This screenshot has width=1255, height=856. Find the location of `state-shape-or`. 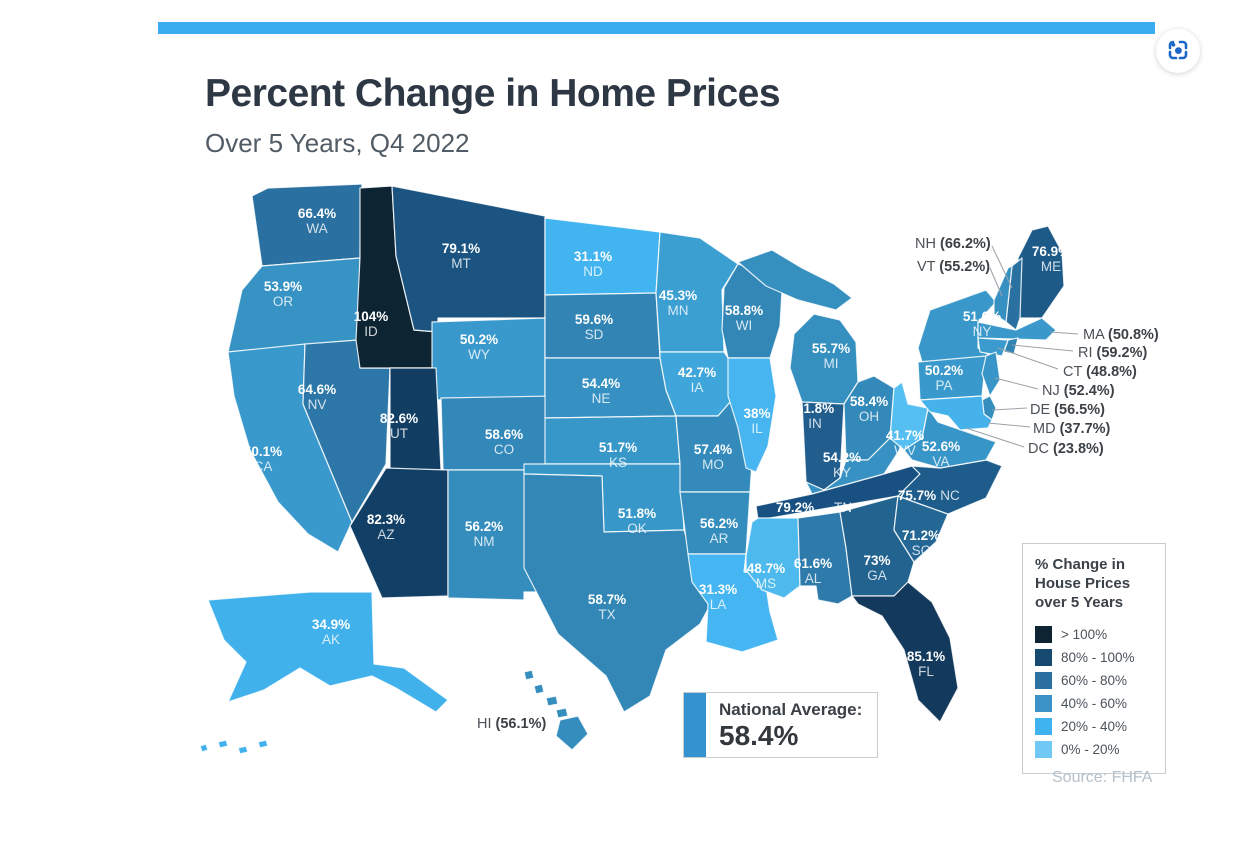

state-shape-or is located at coordinates (294, 305).